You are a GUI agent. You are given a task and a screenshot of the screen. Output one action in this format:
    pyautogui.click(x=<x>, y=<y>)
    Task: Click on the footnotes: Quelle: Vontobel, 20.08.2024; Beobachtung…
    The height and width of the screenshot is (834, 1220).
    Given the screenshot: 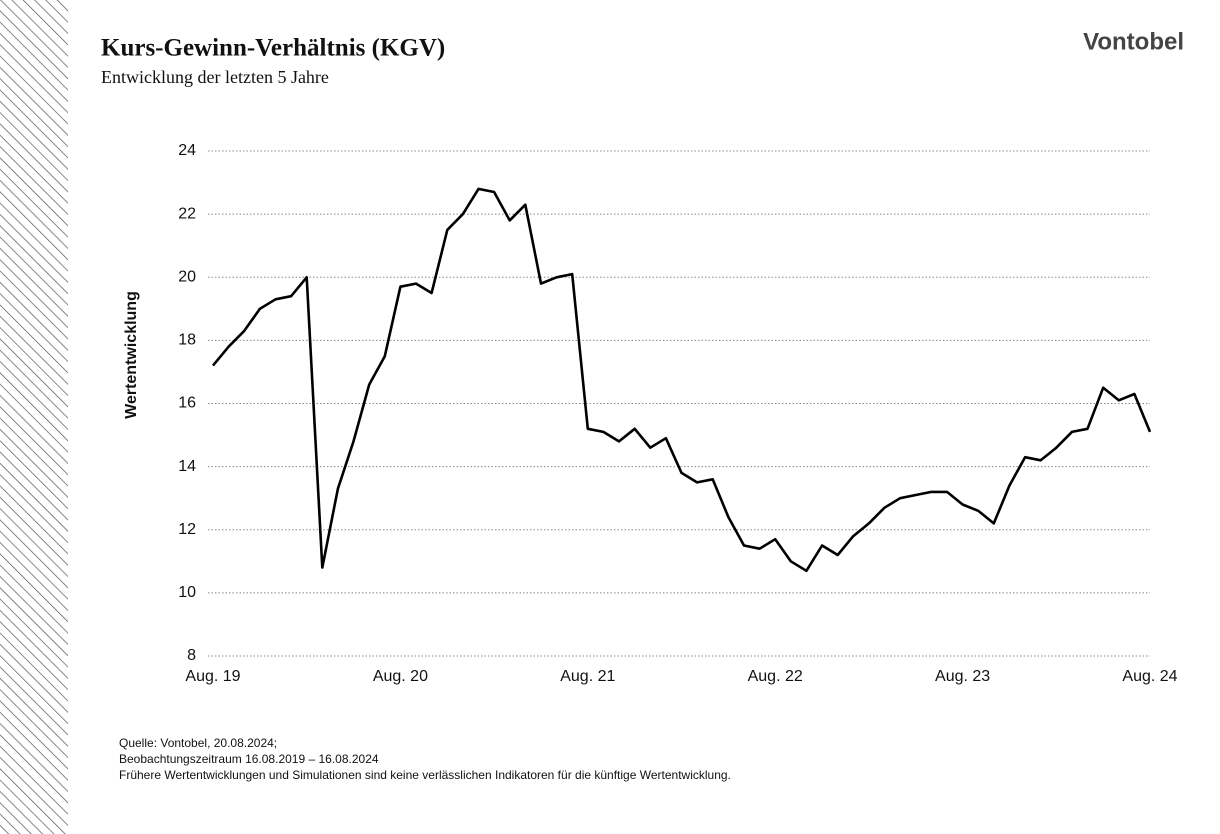 What is the action you would take?
    pyautogui.click(x=425, y=759)
    